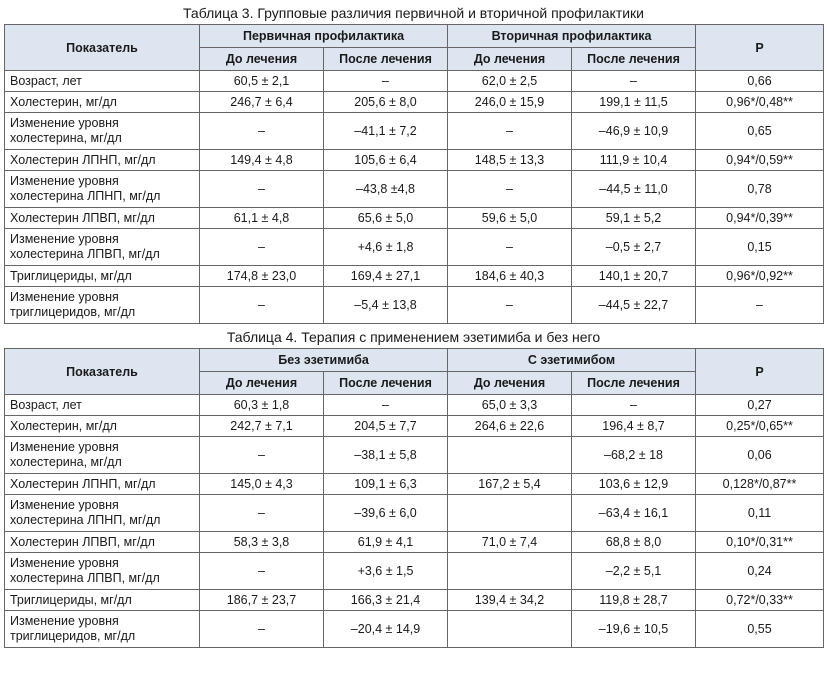 The width and height of the screenshot is (827, 677). Describe the element at coordinates (634, 218) in the screenshot. I see `cell-group2-after: 59,1 ± 5,2` at that location.